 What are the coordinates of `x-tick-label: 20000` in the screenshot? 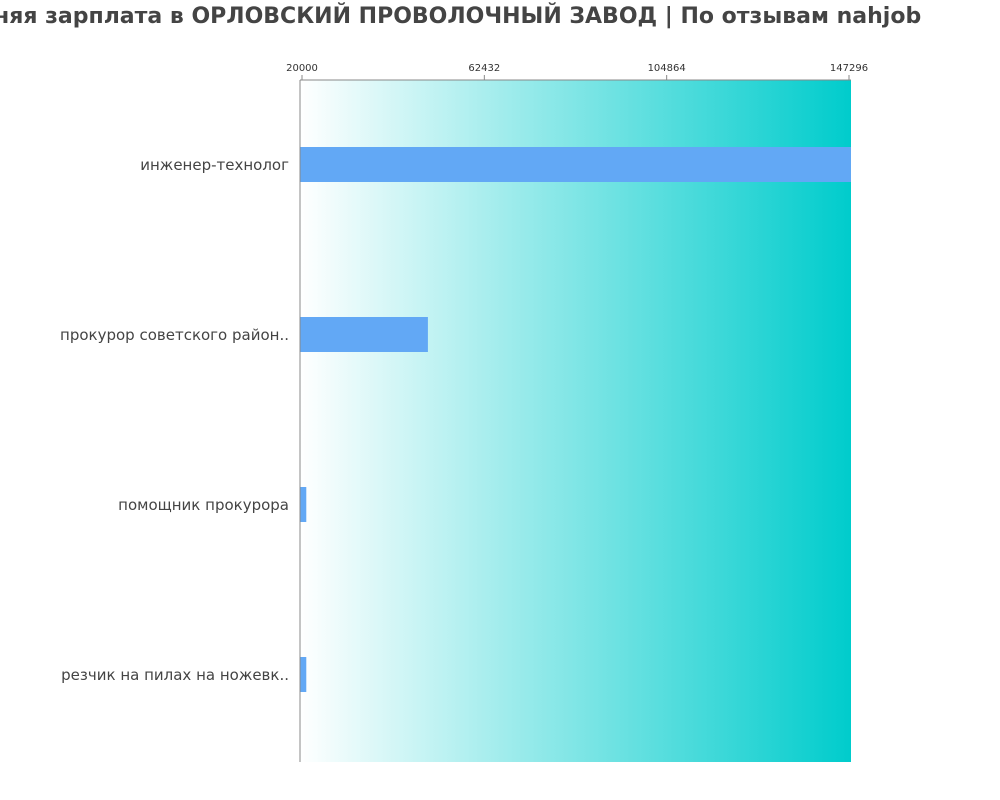 It's located at (302, 68).